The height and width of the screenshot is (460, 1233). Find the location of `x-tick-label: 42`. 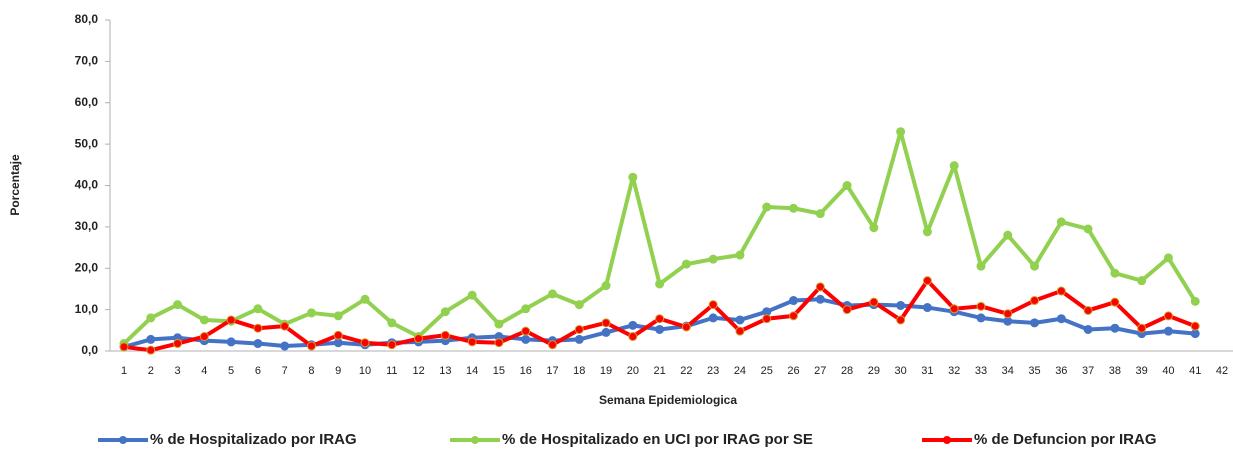

x-tick-label: 42 is located at coordinates (1222, 371).